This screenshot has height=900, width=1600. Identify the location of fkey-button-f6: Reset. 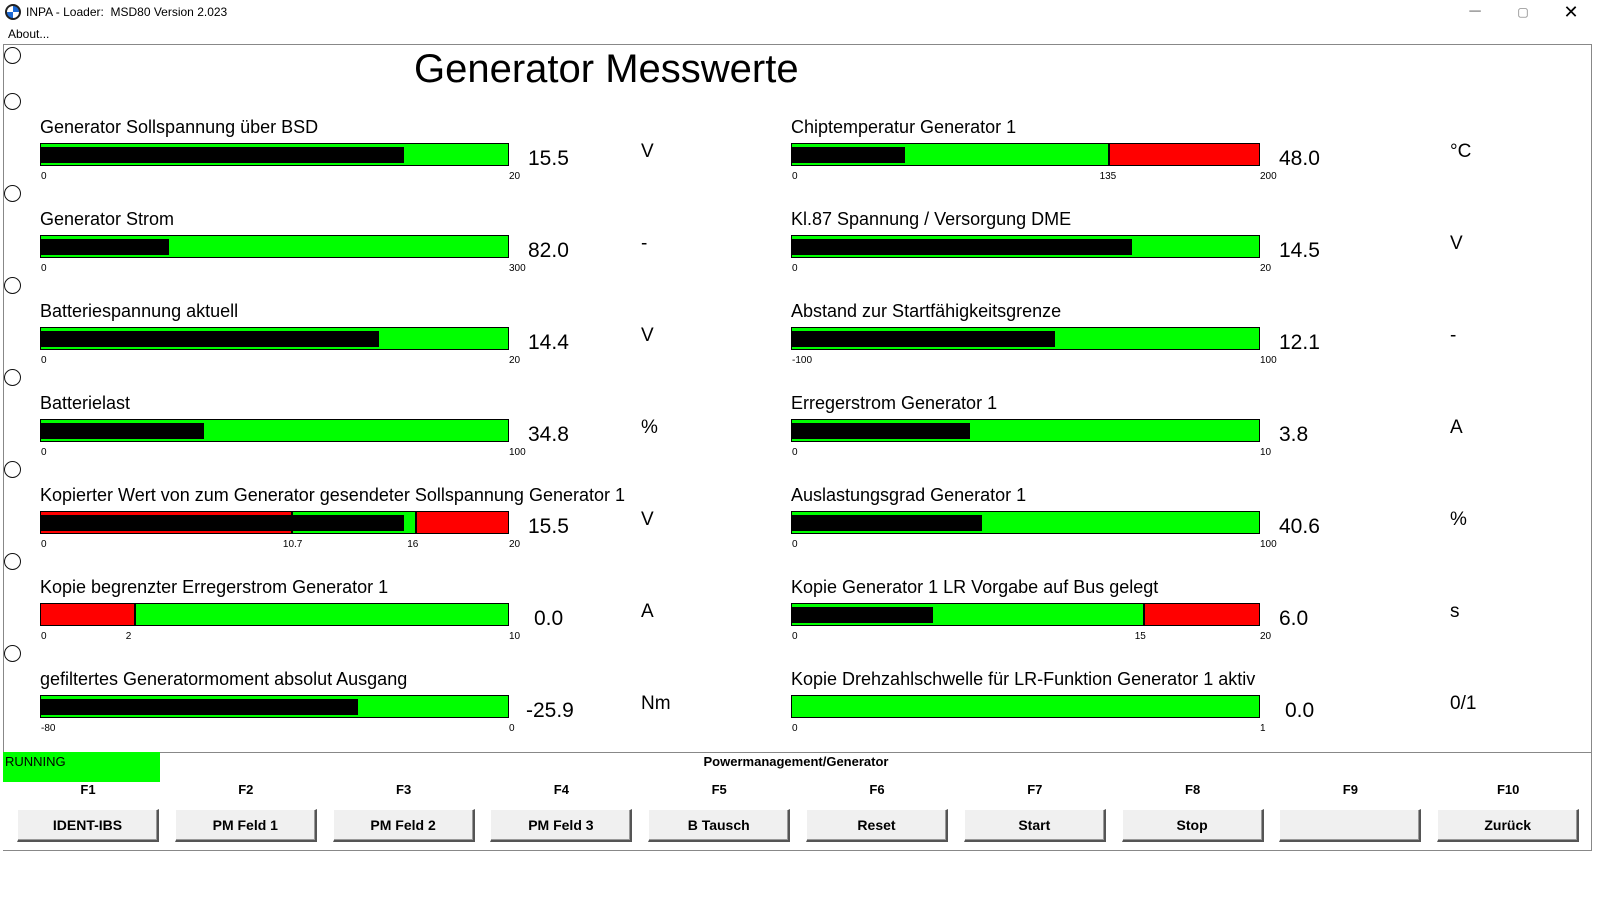
(877, 825).